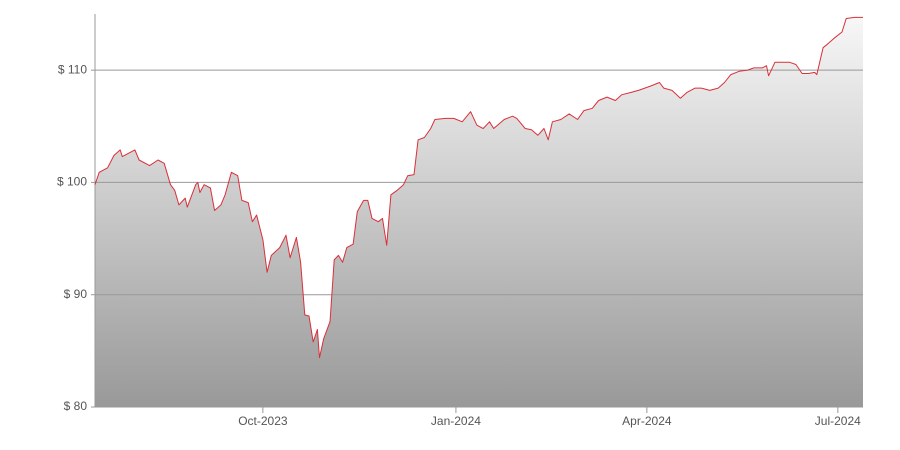 This screenshot has width=900, height=450. Describe the element at coordinates (76, 294) in the screenshot. I see `y-tick-label: $ 90` at that location.